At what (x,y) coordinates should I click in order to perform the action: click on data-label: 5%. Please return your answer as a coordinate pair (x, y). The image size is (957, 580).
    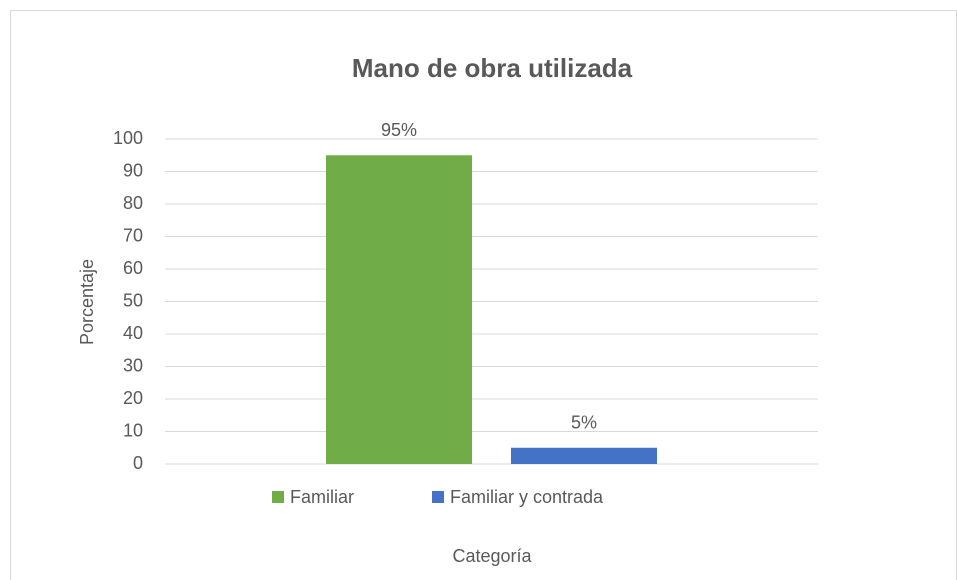
    Looking at the image, I should click on (584, 423).